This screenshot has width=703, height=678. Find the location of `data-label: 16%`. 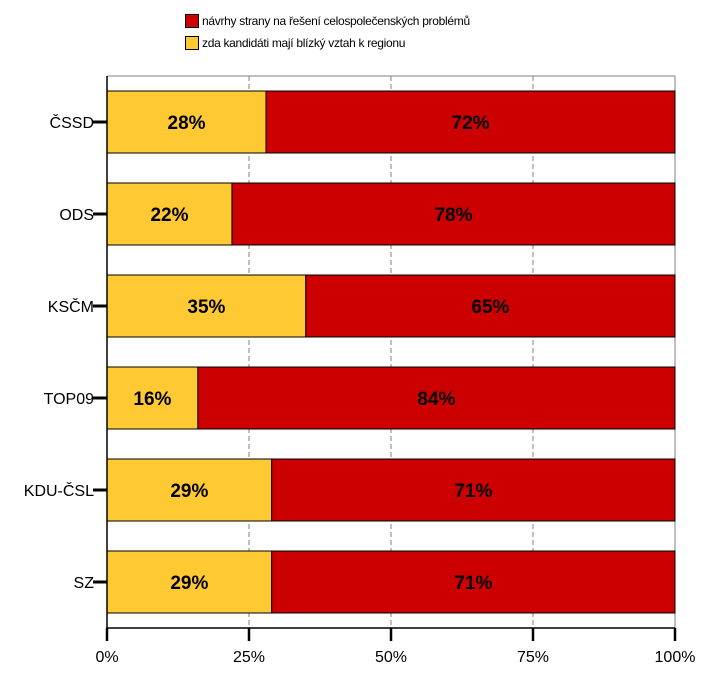

data-label: 16% is located at coordinates (152, 399).